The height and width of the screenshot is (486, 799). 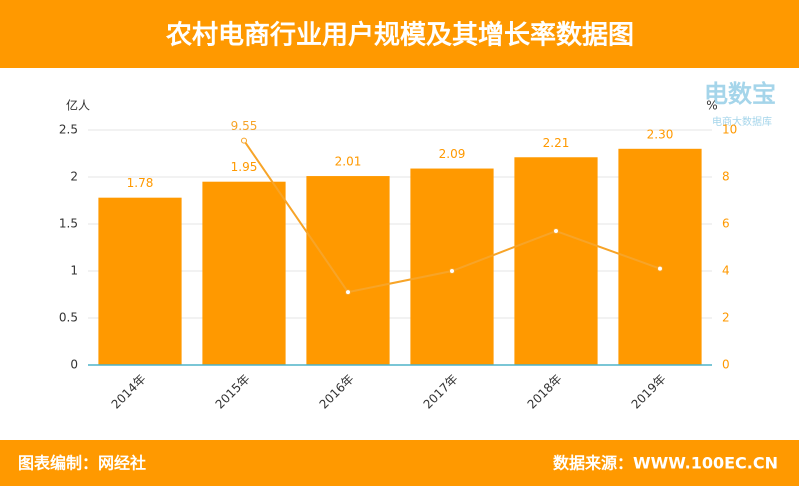 What do you see at coordinates (665, 463) in the screenshot?
I see `footer-right: 数据来源：WWW.100EC.CN` at bounding box center [665, 463].